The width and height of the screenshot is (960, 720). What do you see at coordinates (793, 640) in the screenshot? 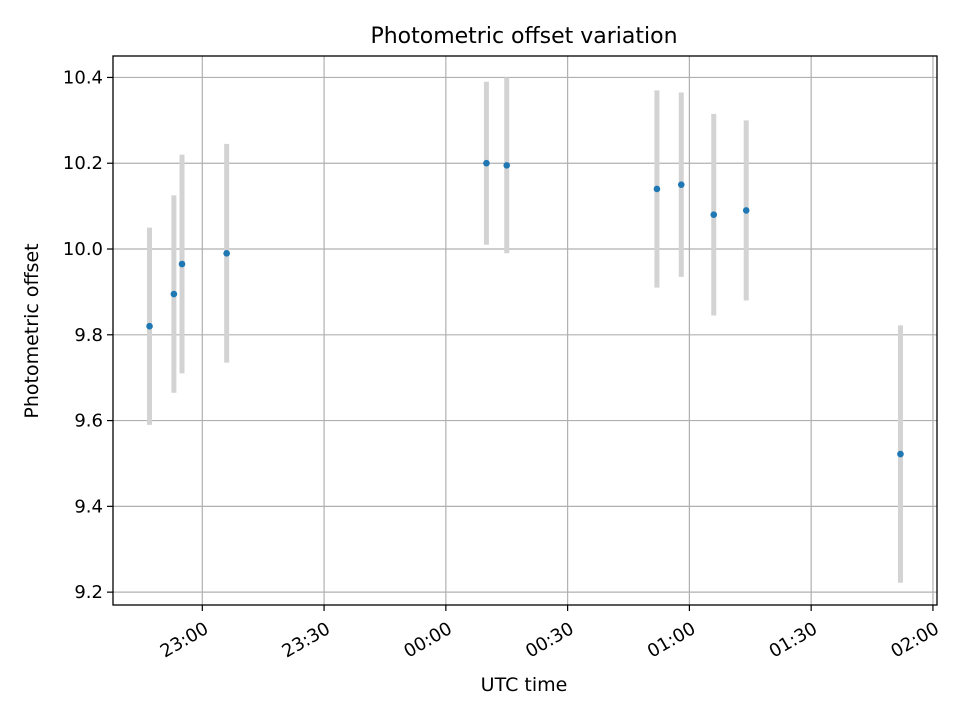
I see `x-tick-label: 01:30` at bounding box center [793, 640].